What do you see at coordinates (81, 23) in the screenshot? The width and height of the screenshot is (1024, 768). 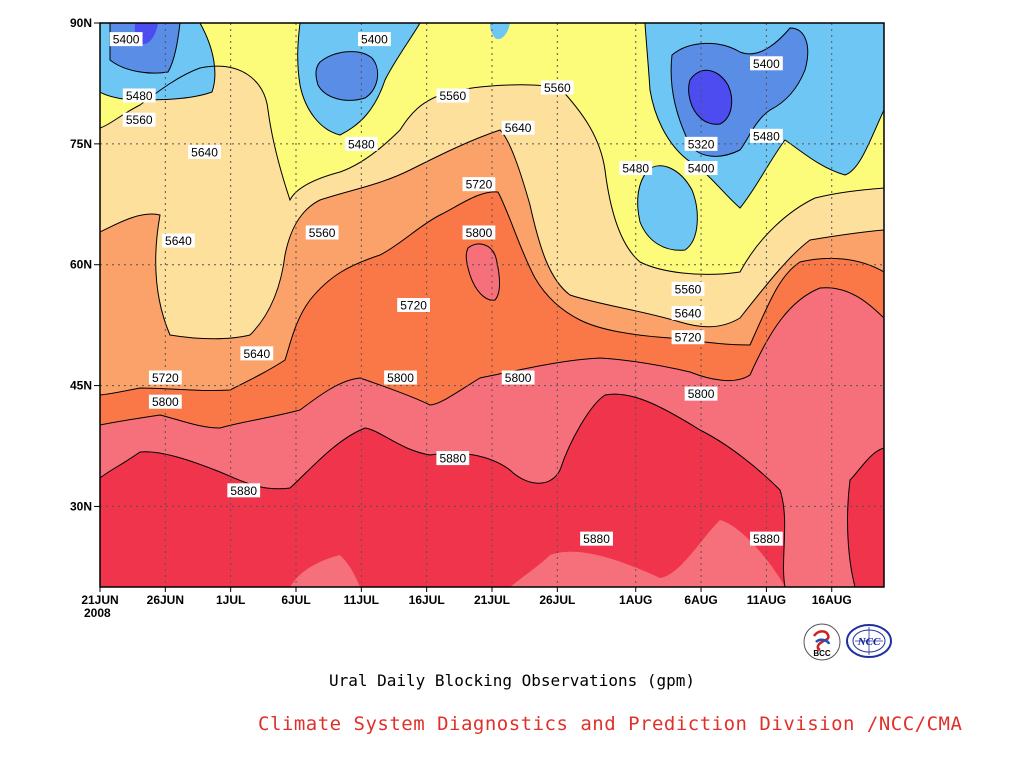 I see `y-tick-label: 90N` at bounding box center [81, 23].